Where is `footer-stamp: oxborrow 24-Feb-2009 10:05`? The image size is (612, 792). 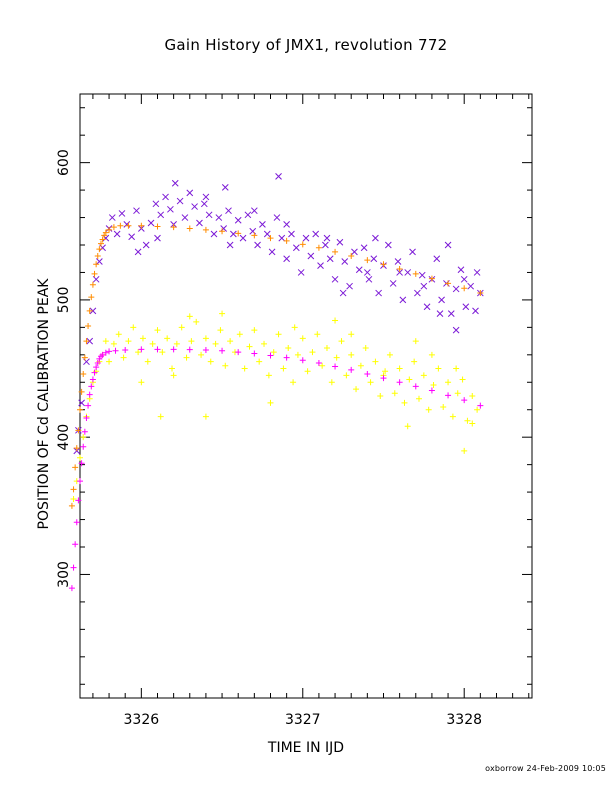 footer-stamp: oxborrow 24-Feb-2009 10:05 is located at coordinates (545, 768).